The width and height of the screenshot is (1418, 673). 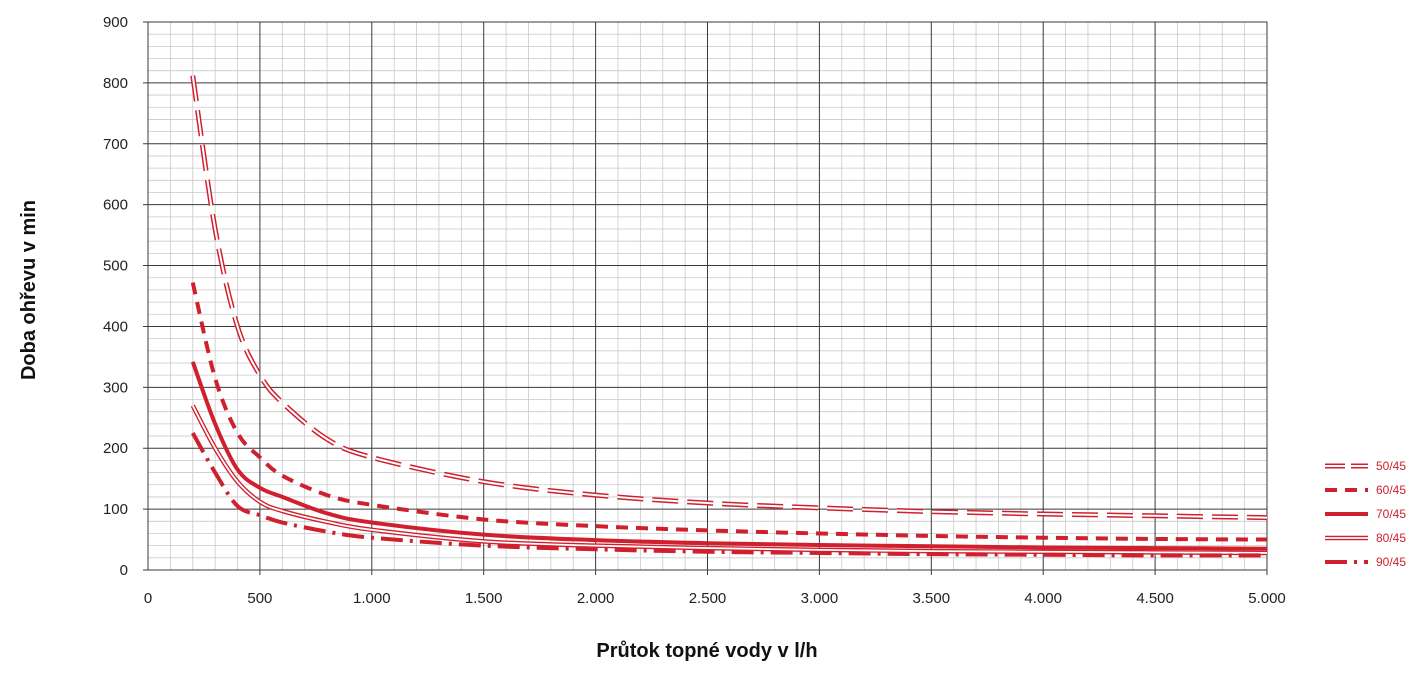 I want to click on y-tick-label: 200, so click(x=115, y=448).